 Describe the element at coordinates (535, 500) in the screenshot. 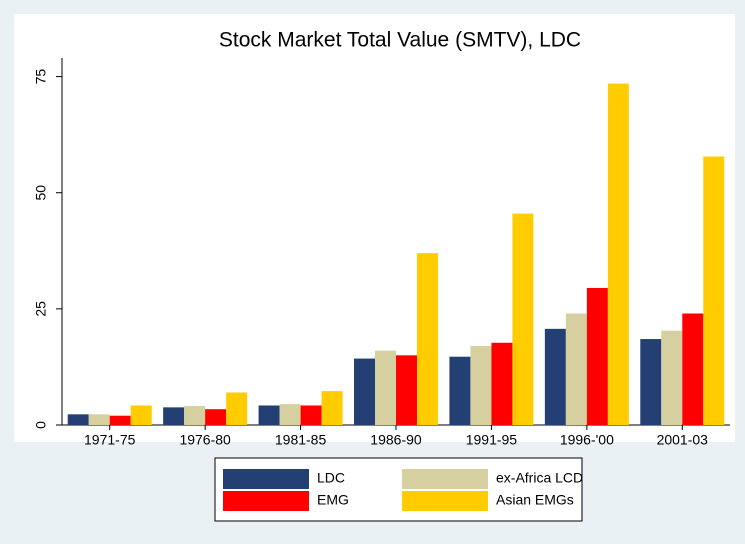

I see `legend-label: Asian EMGs` at that location.